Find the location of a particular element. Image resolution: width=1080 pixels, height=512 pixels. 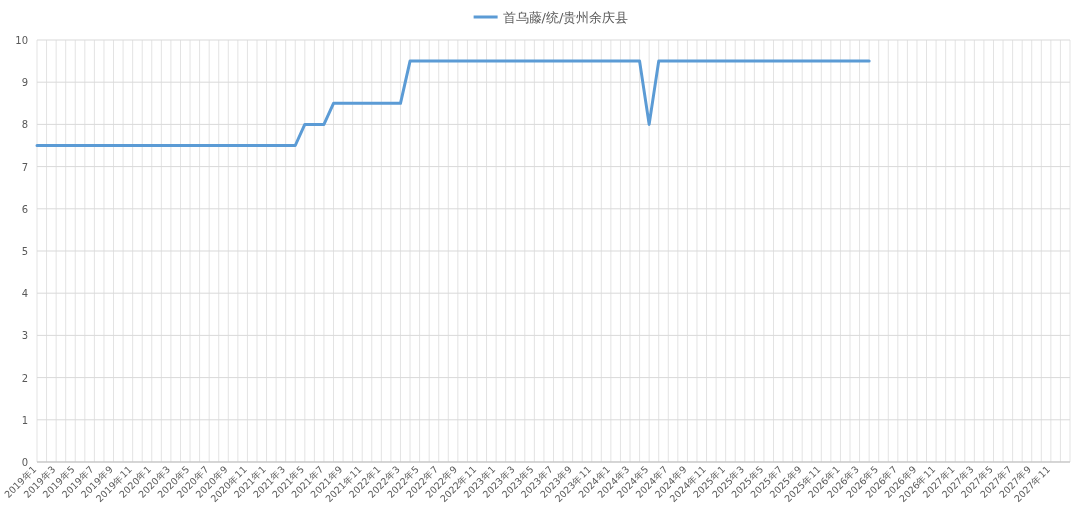

legend-label: 首乌藤/统/贵州余庆县 is located at coordinates (565, 17).